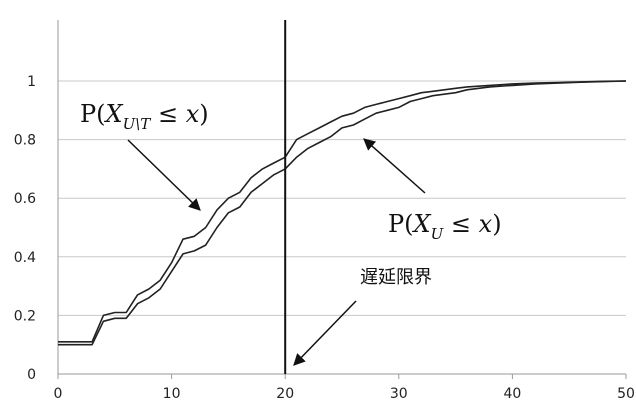 The image size is (636, 407). Describe the element at coordinates (25, 199) in the screenshot. I see `y-tick-label: 0.6` at that location.